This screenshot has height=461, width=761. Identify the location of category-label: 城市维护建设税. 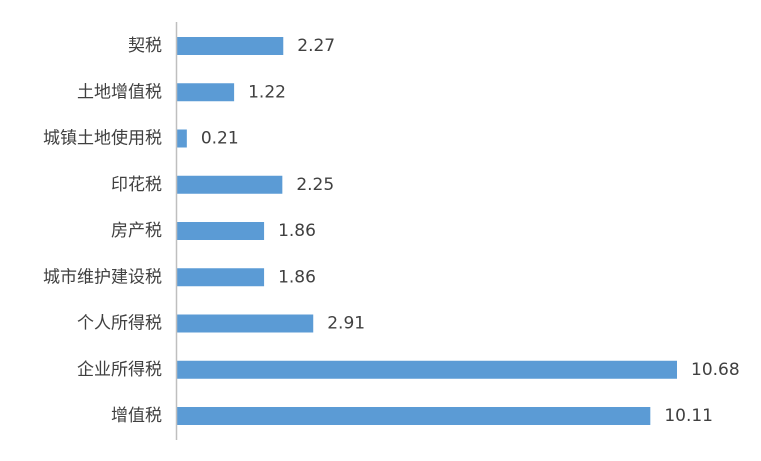
(102, 277).